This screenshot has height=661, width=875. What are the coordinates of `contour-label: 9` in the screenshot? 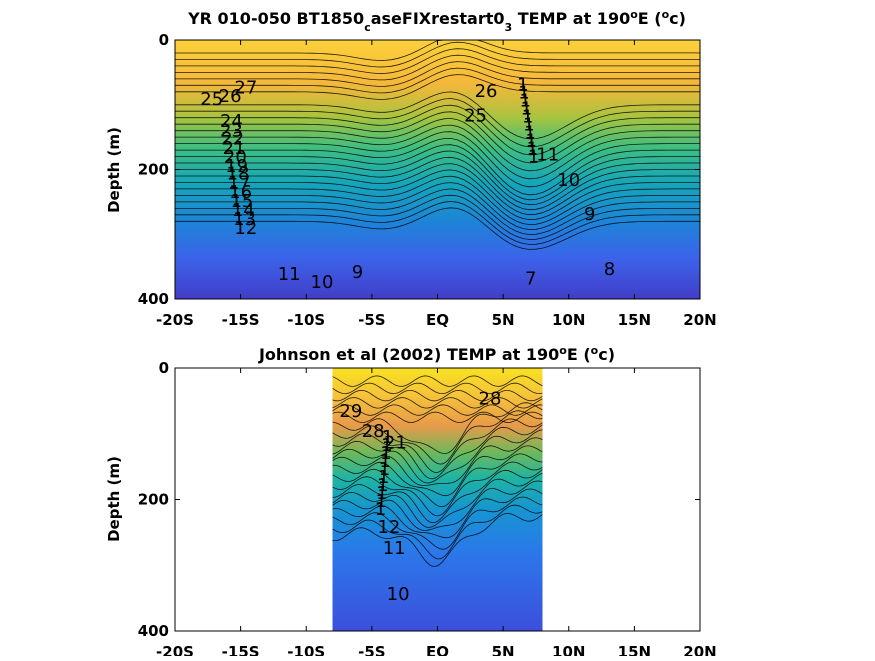 It's located at (589, 214).